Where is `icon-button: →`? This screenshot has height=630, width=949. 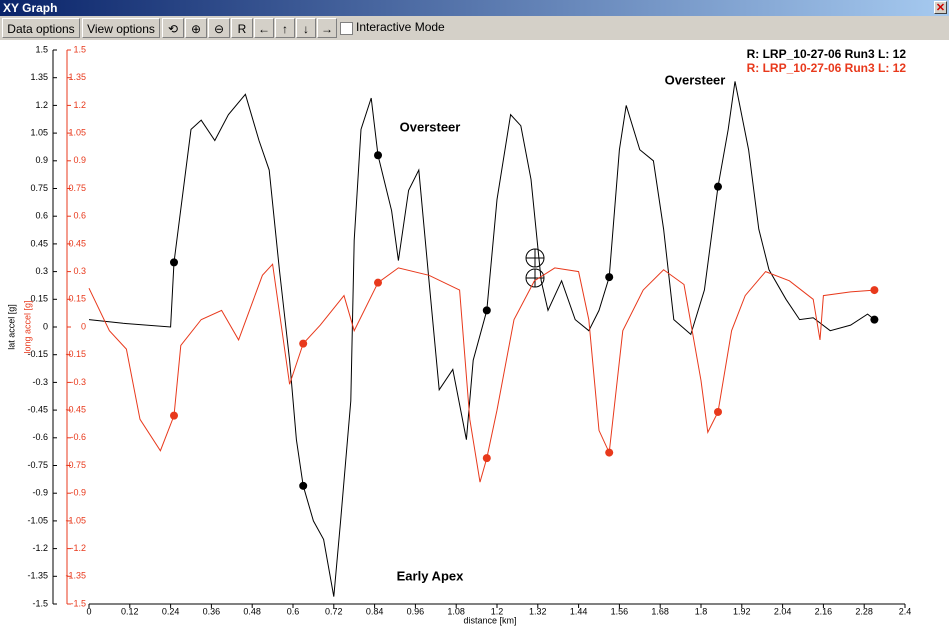
icon-button: → is located at coordinates (327, 28).